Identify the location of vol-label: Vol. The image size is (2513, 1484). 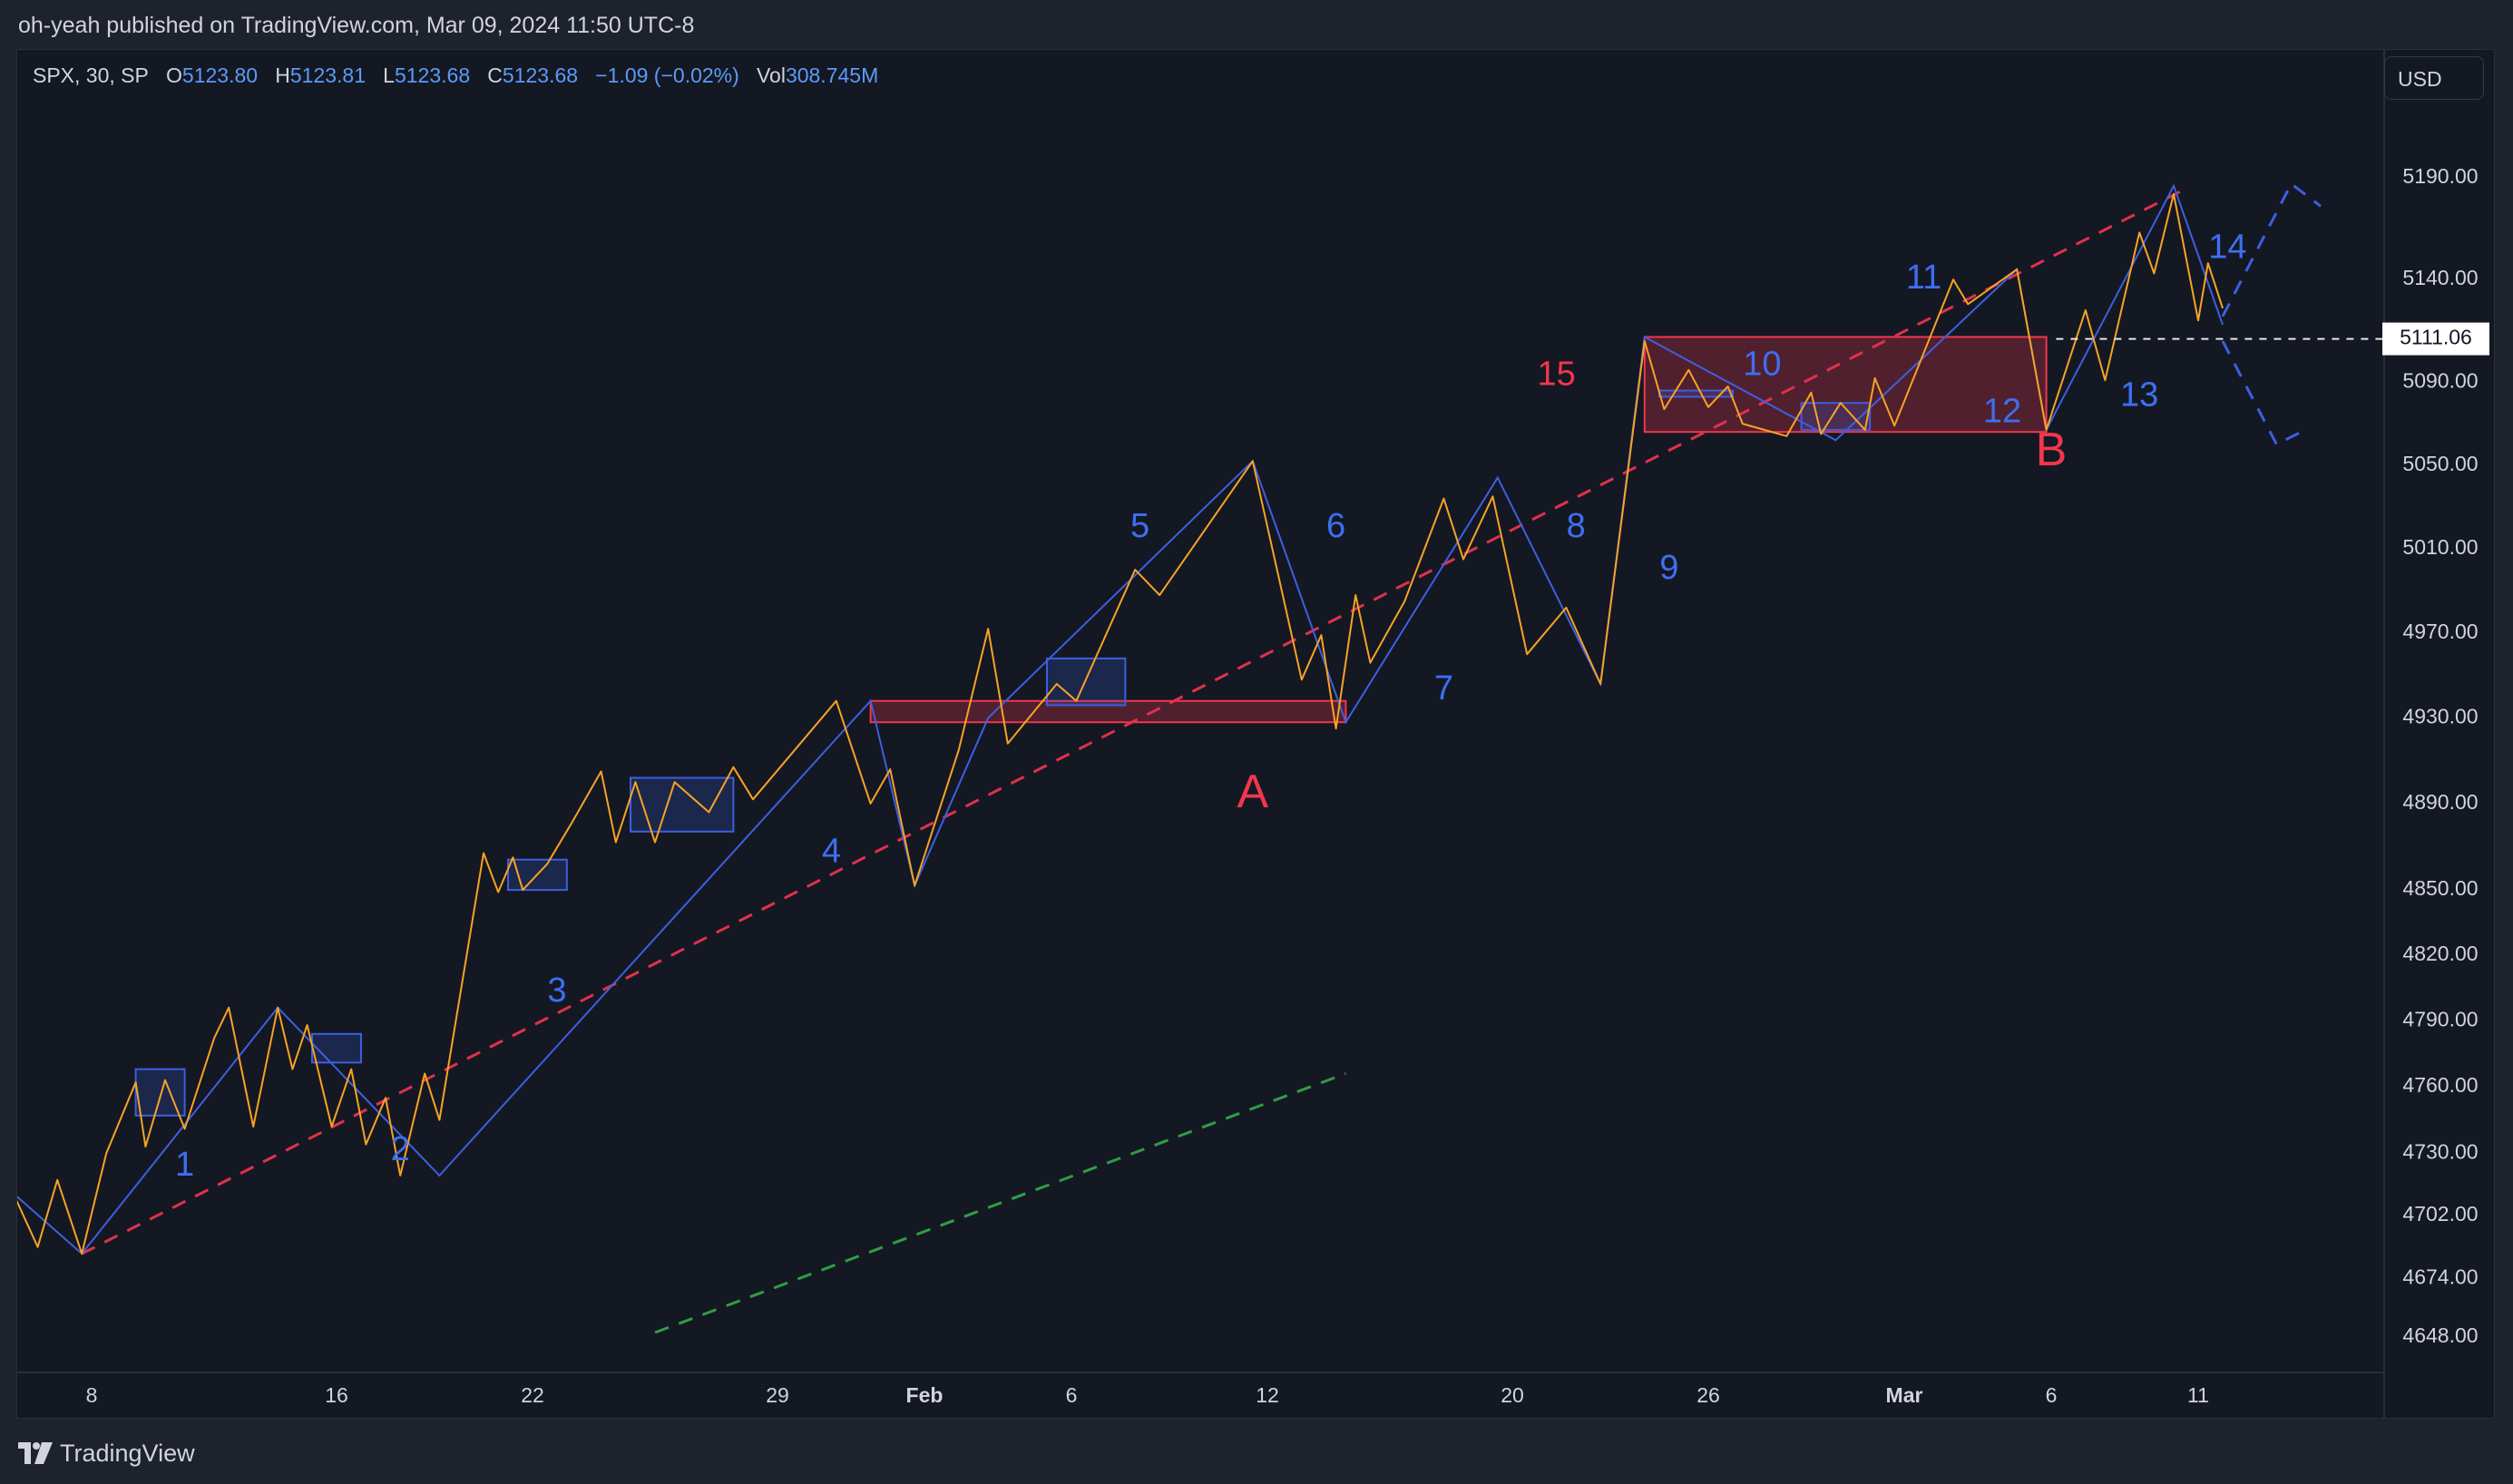
(771, 75).